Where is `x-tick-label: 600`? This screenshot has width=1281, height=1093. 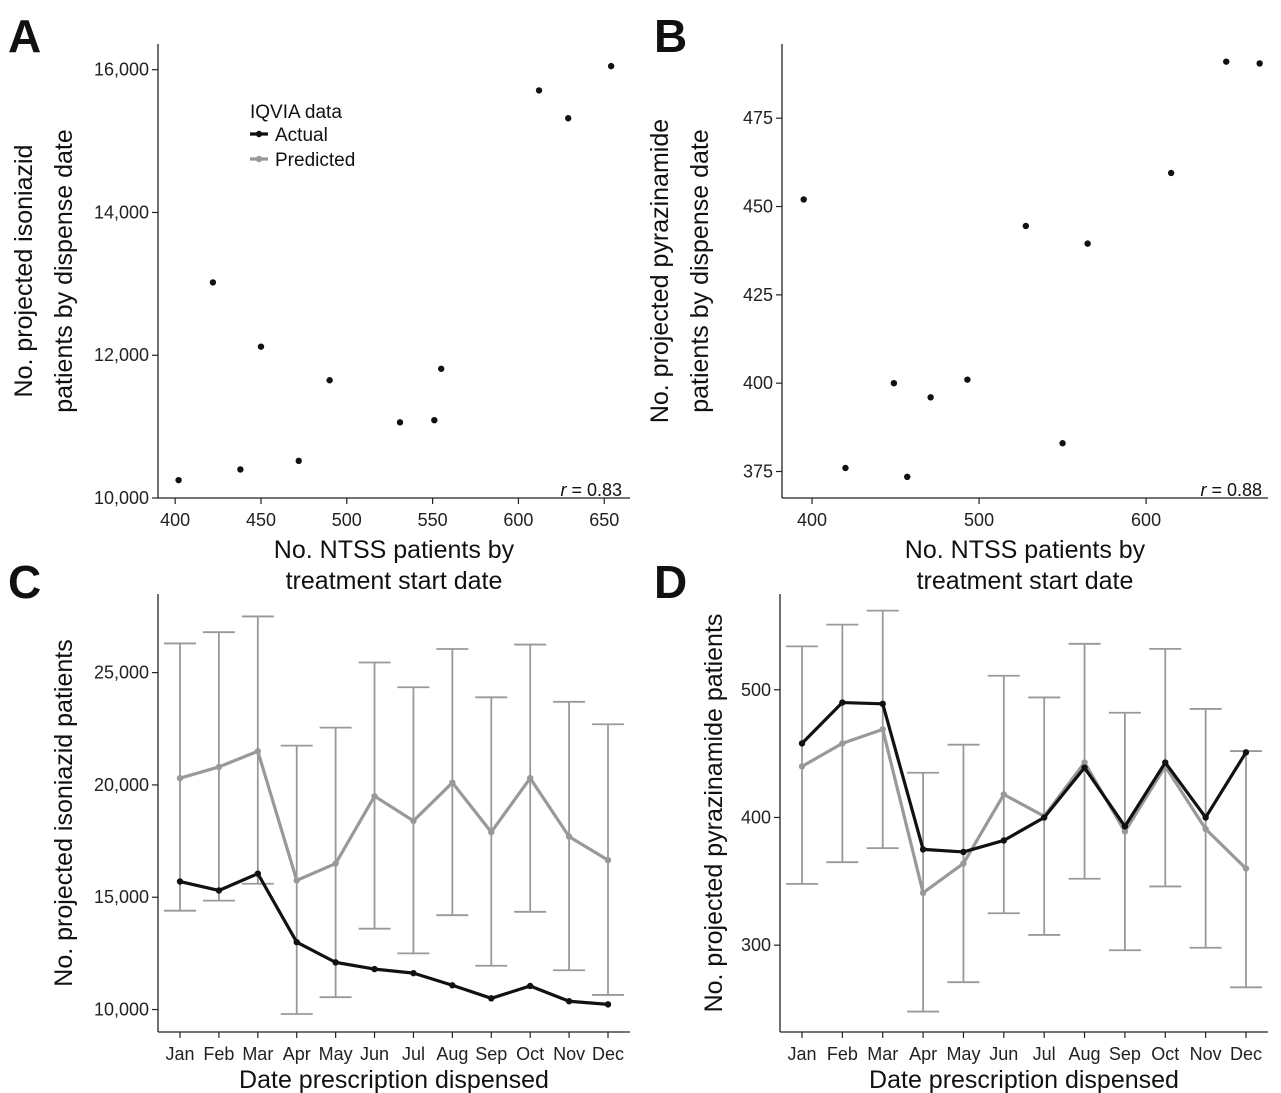 x-tick-label: 600 is located at coordinates (1146, 520).